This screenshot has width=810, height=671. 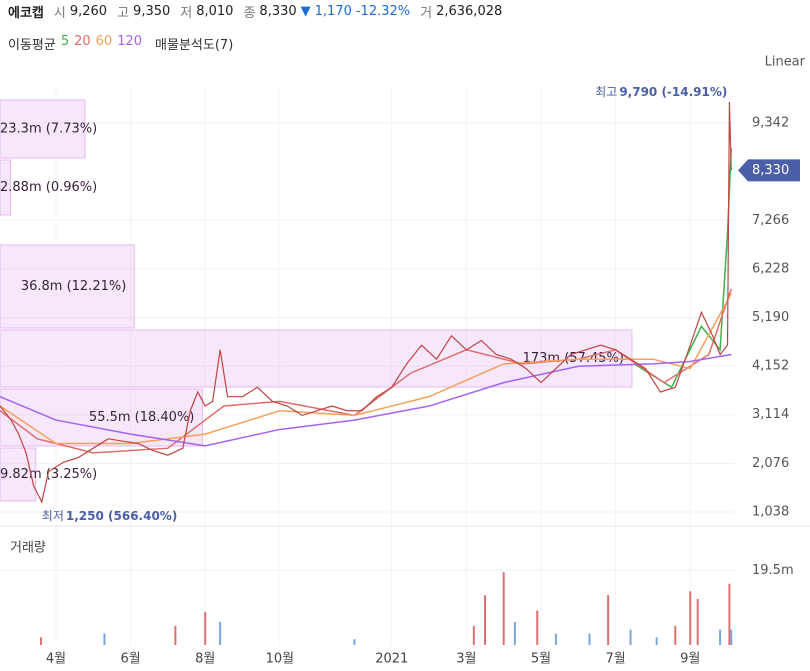 What do you see at coordinates (770, 317) in the screenshot?
I see `y-tick-label: 5,190` at bounding box center [770, 317].